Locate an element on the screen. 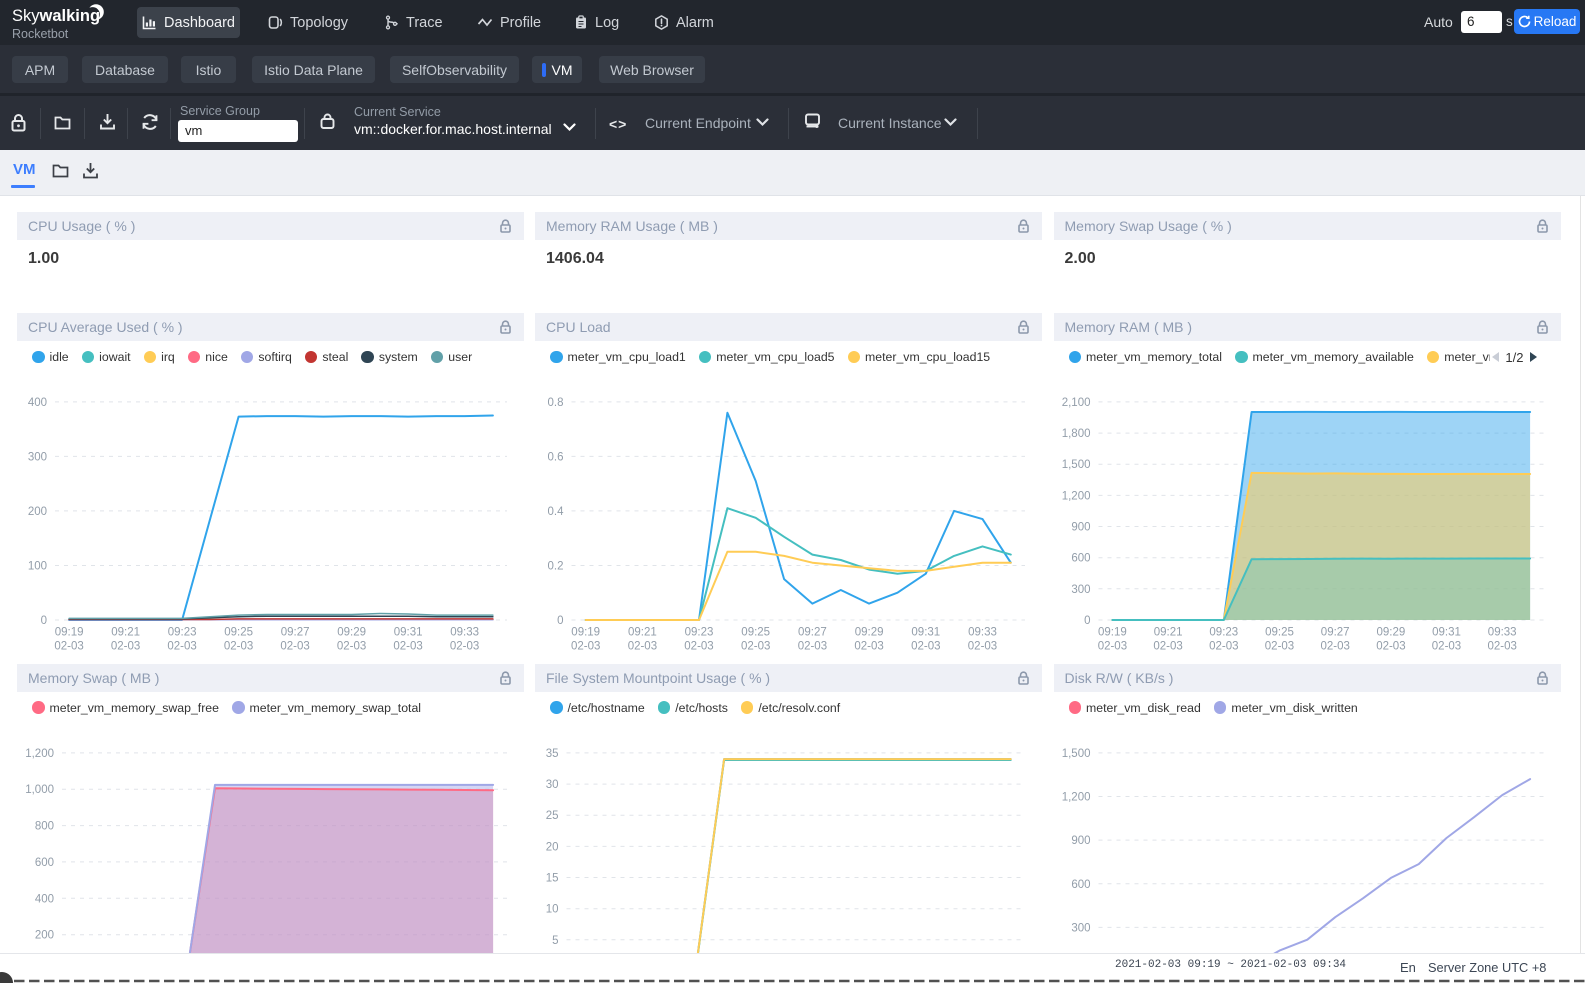  svg-text: 0.6 is located at coordinates (556, 457).